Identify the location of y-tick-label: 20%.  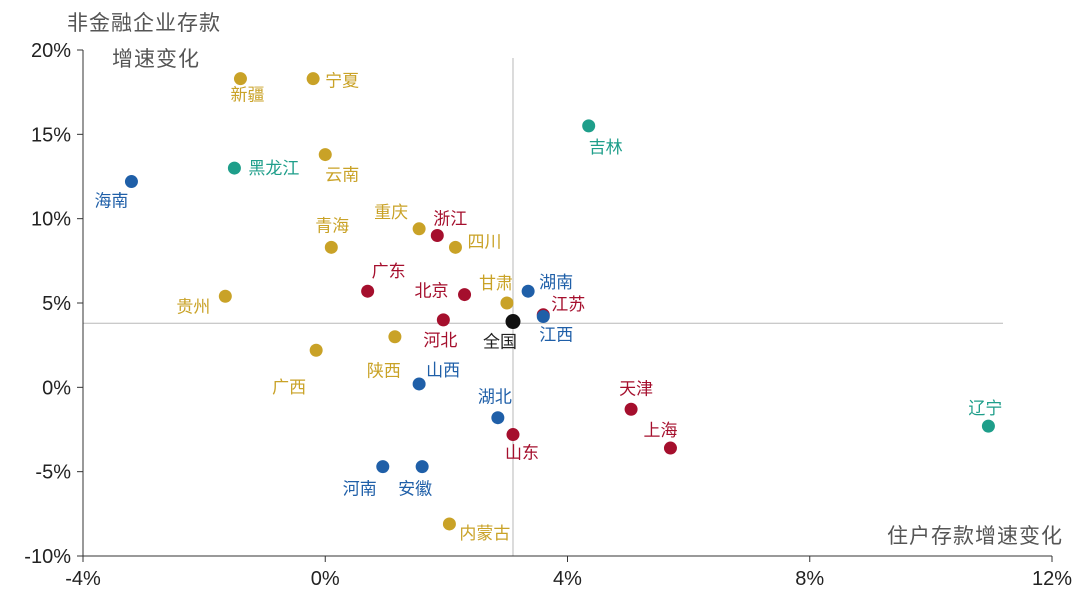
(51, 51).